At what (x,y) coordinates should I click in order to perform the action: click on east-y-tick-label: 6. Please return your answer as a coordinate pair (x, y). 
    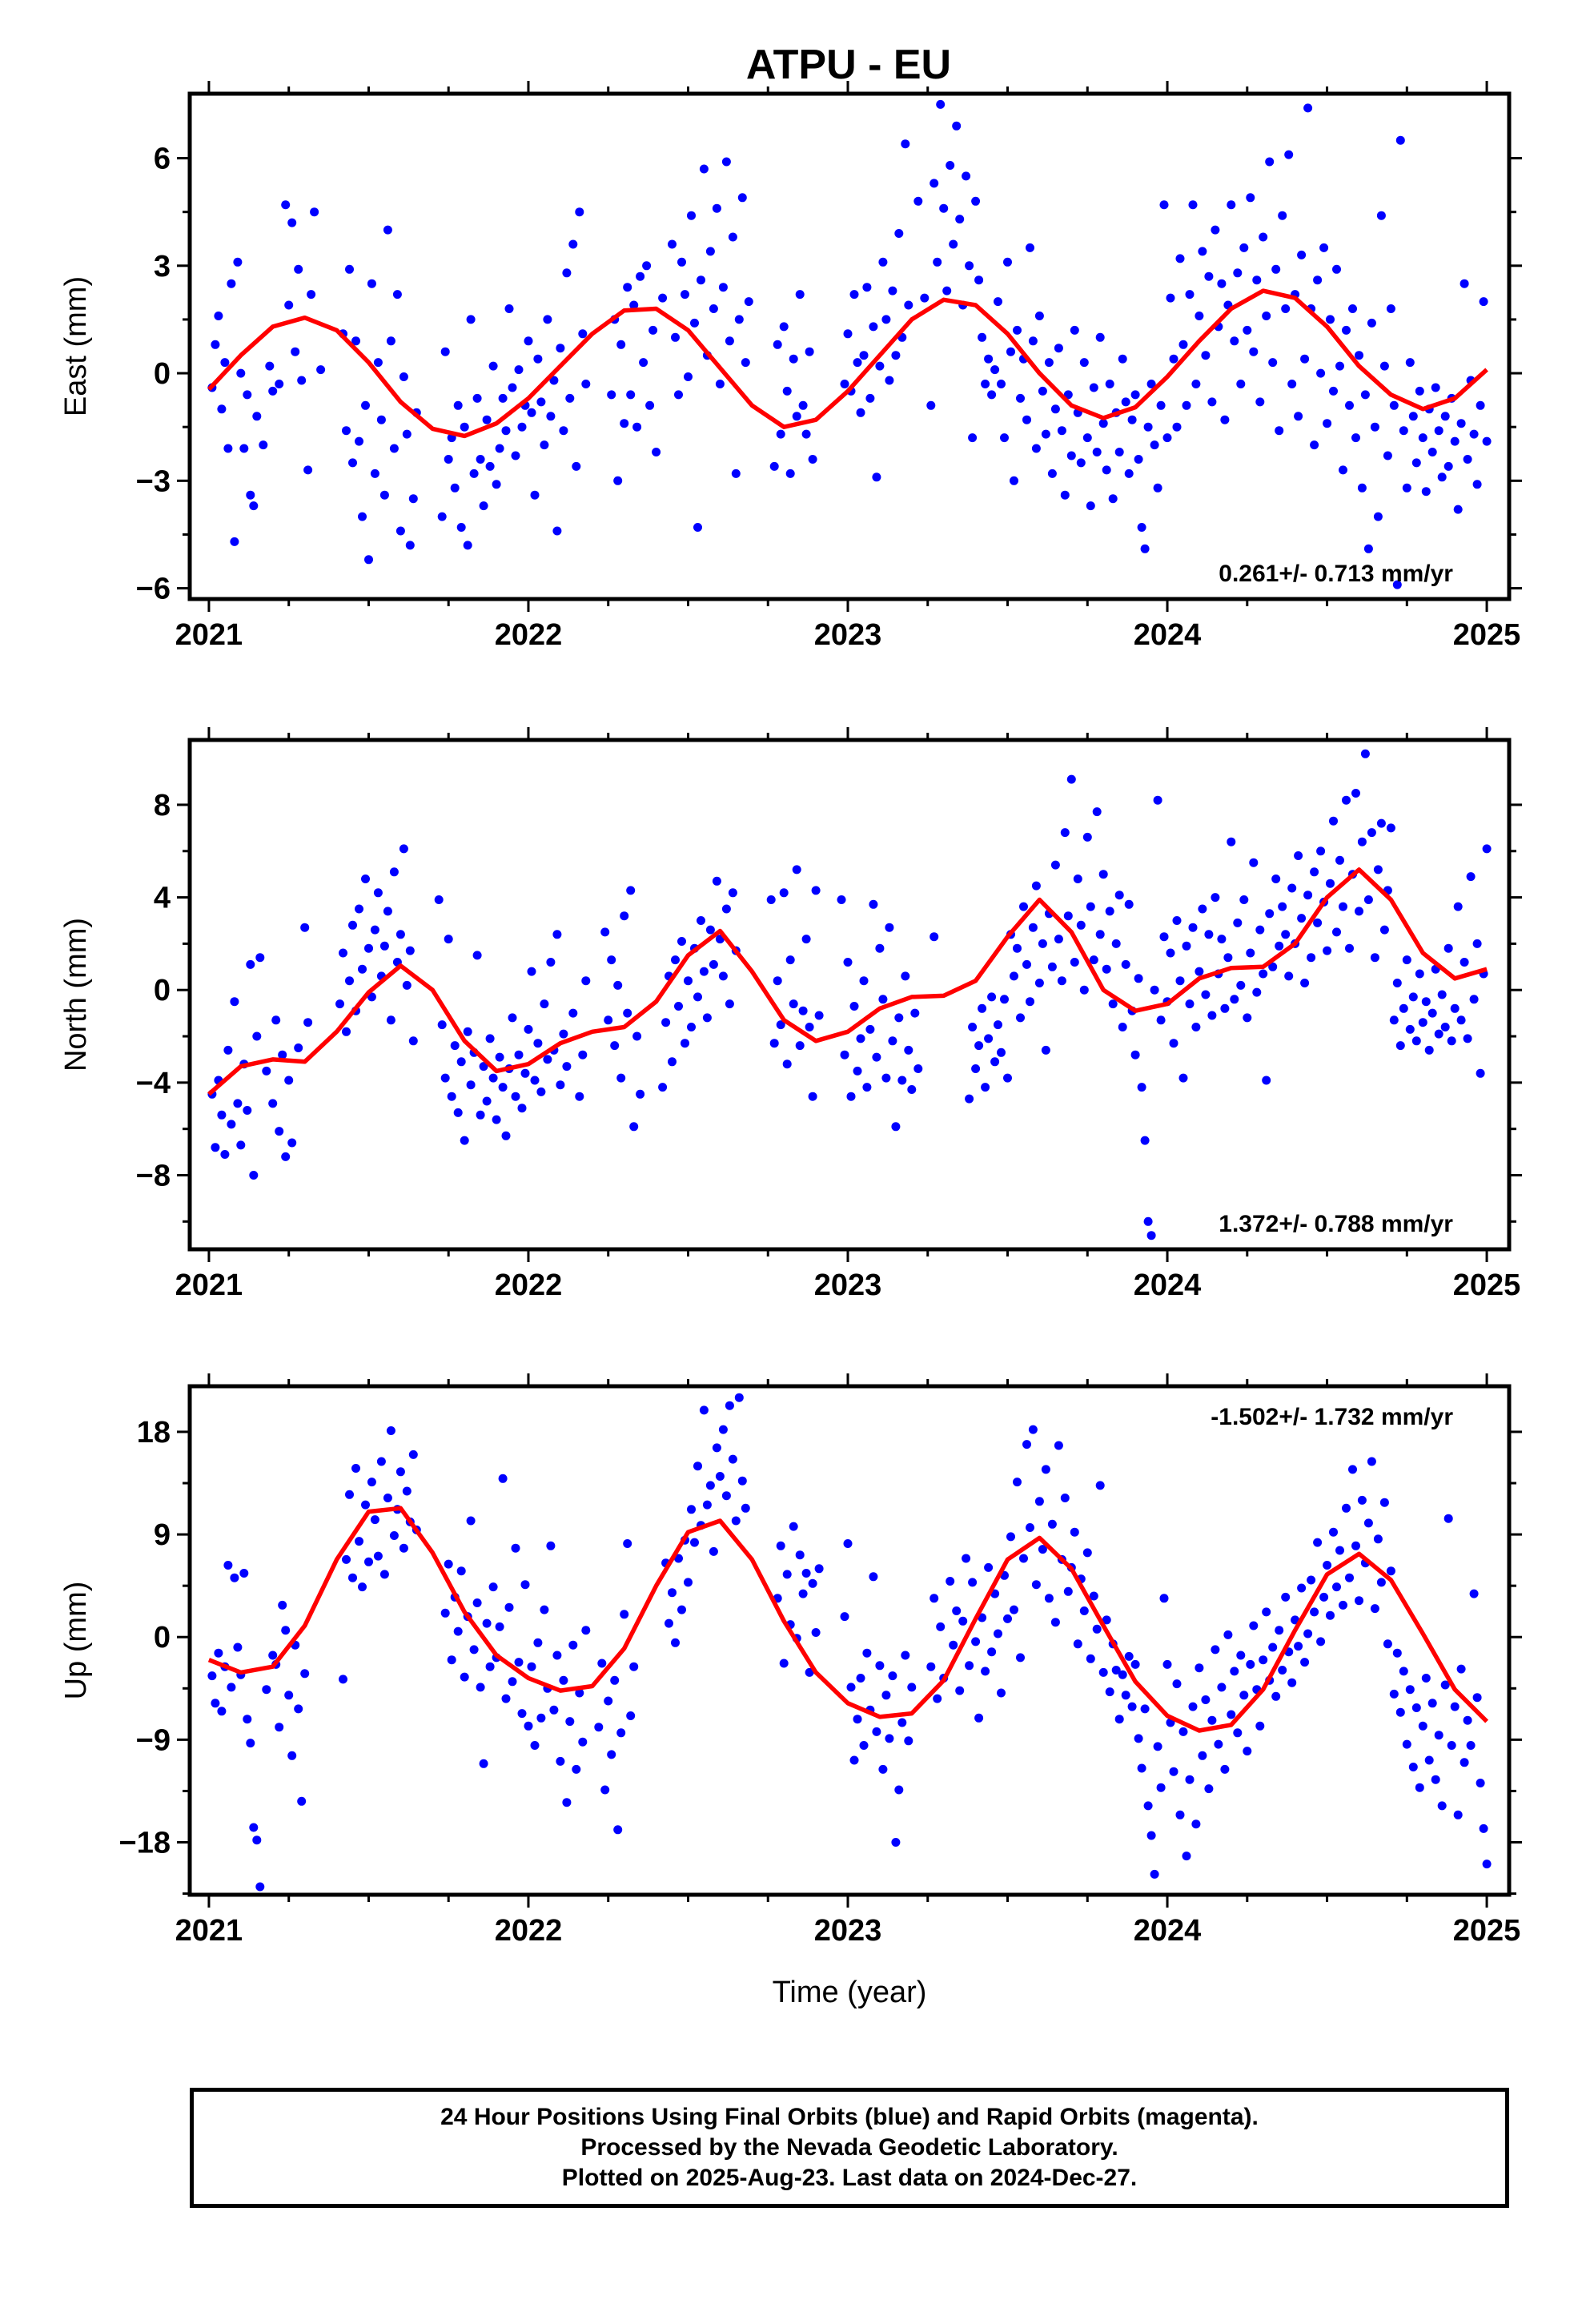
    Looking at the image, I should click on (162, 159).